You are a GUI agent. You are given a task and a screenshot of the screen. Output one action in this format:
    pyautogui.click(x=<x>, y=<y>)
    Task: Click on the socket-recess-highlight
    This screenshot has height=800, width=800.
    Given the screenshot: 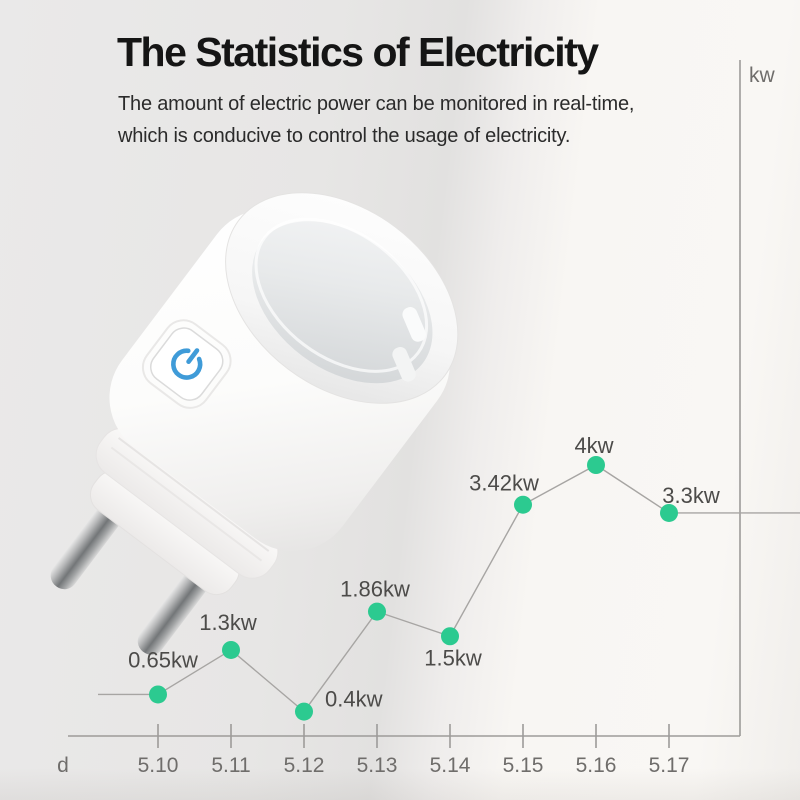 What is the action you would take?
    pyautogui.click(x=341, y=295)
    